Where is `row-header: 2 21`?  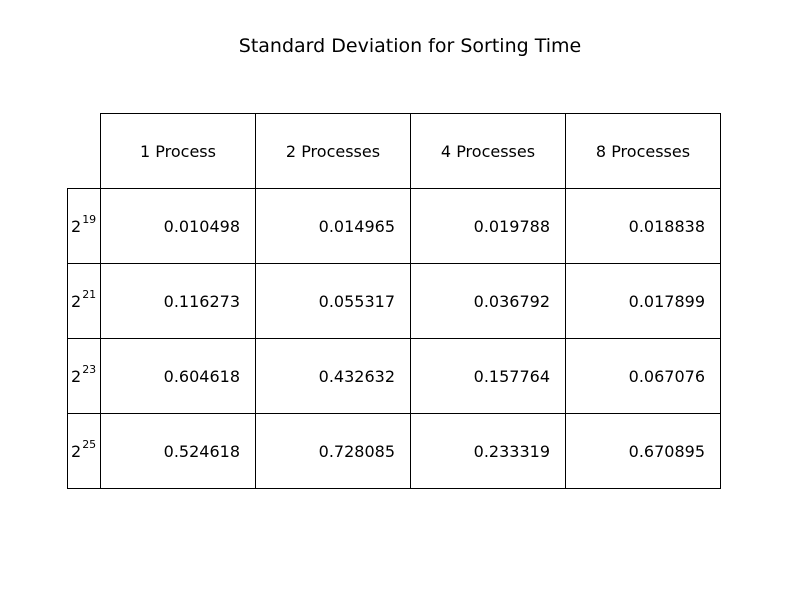
row-header: 2 21 is located at coordinates (84, 301).